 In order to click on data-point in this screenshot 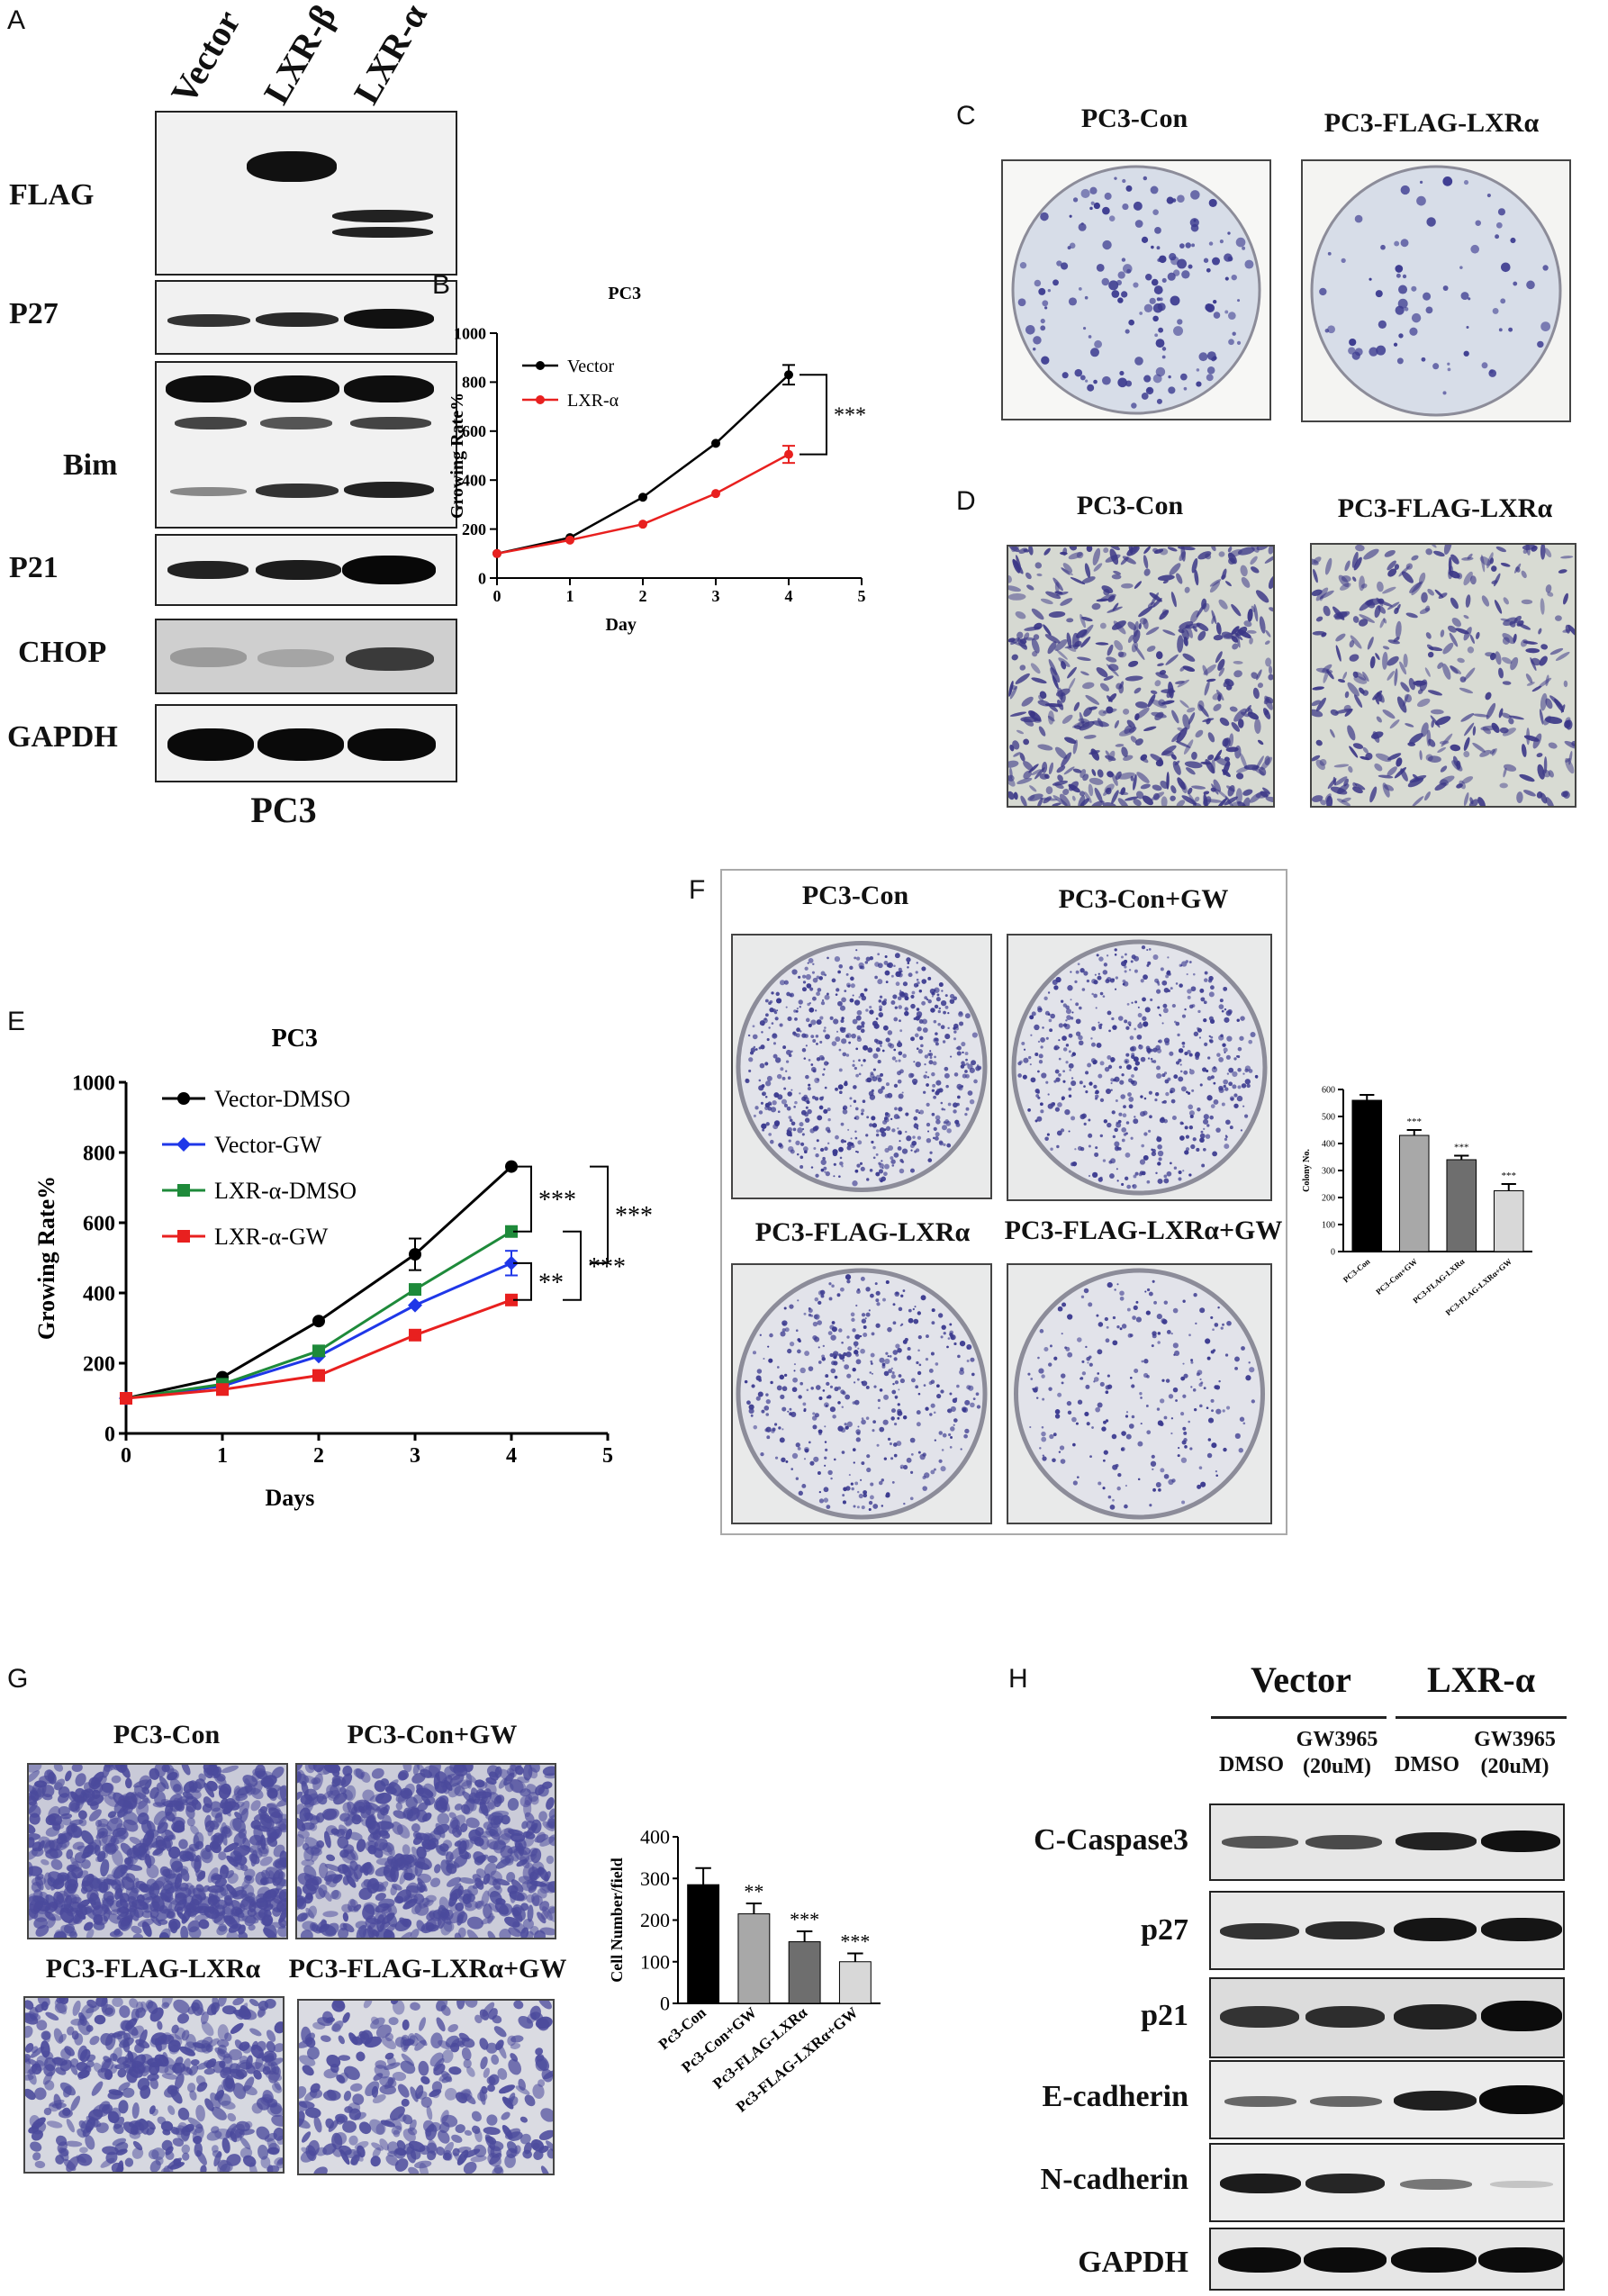, I will do `click(496, 553)`.